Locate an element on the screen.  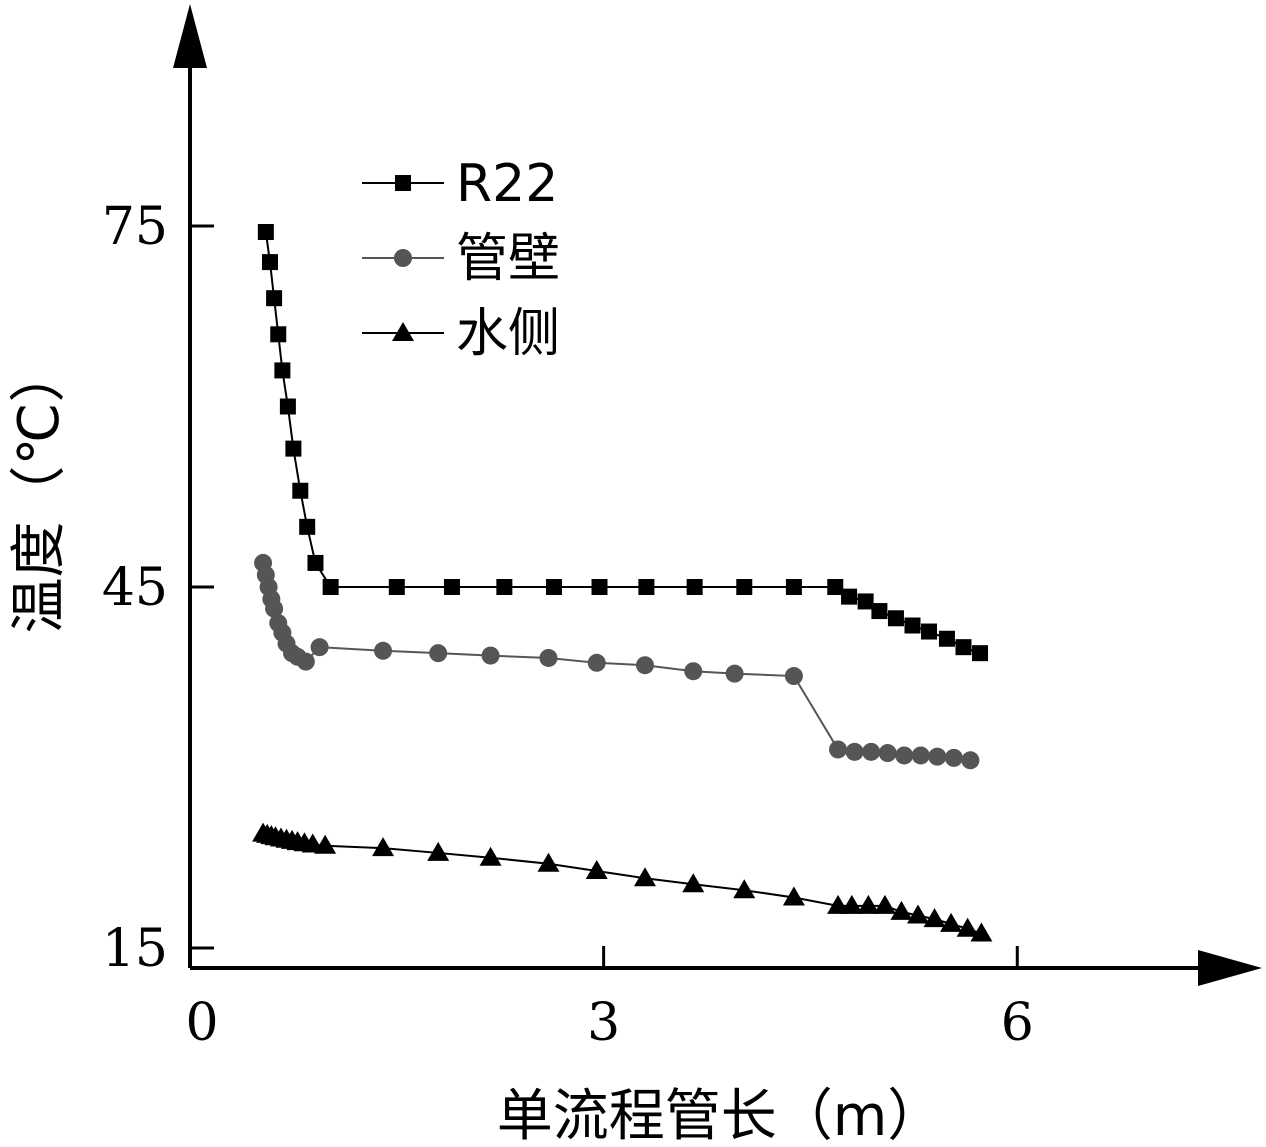
x-tick-label: 6 is located at coordinates (1017, 1023).